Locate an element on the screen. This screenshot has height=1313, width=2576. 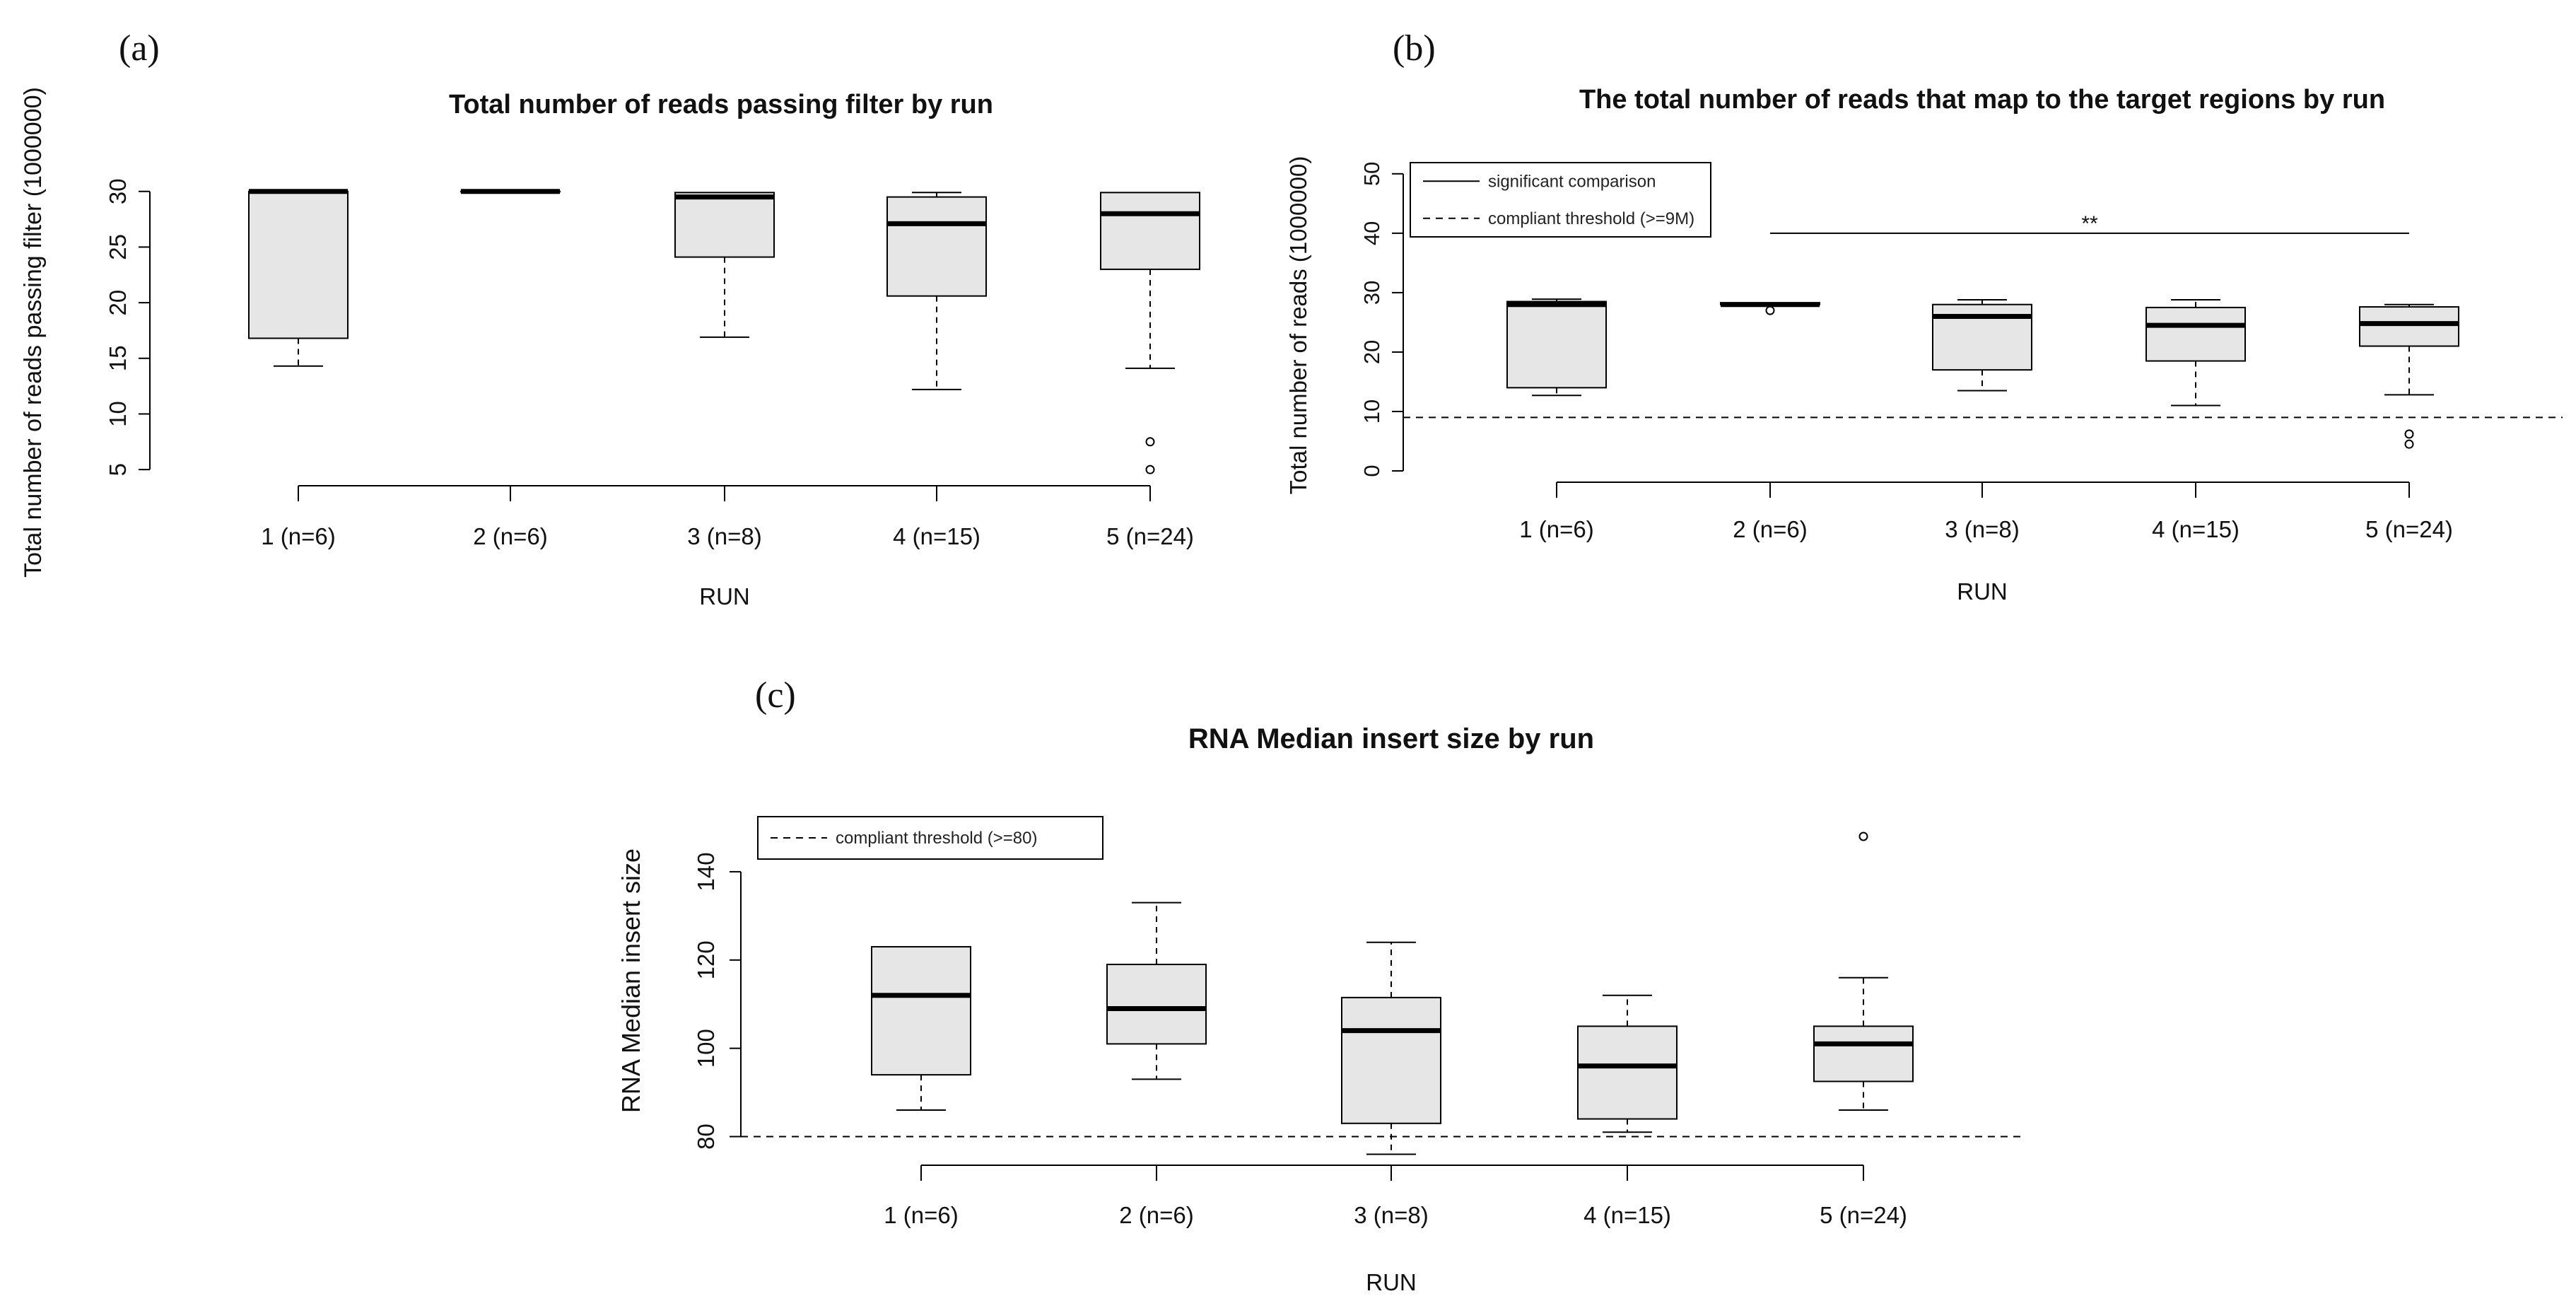
panel-c-label: (c) is located at coordinates (776, 695).